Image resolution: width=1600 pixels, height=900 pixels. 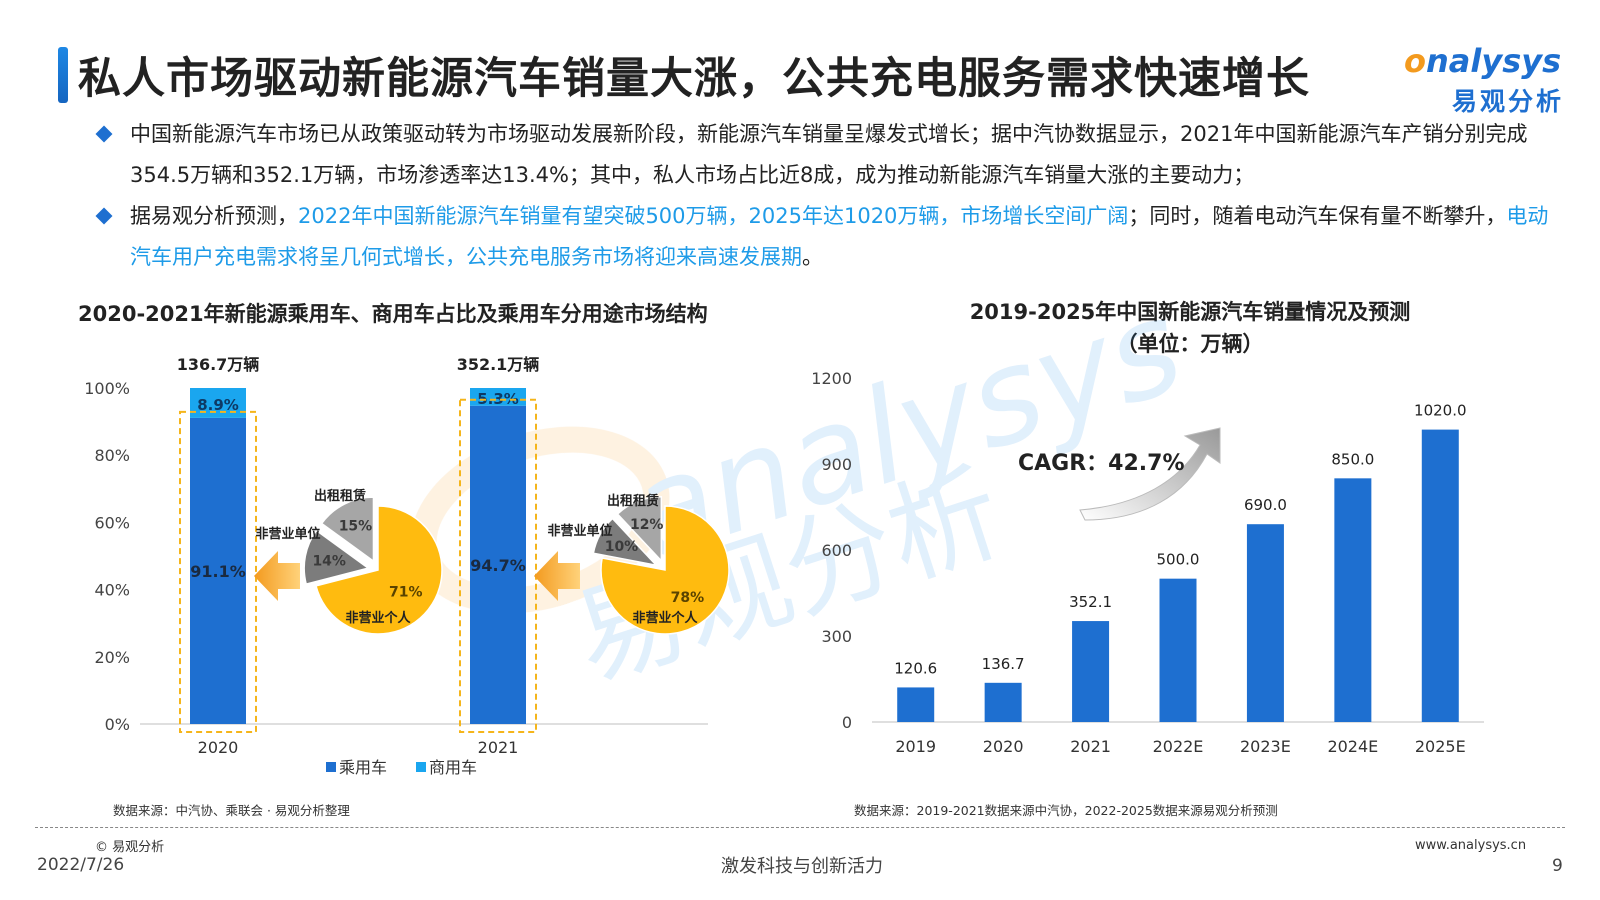 I want to click on bar-value-label: 1020.0, so click(x=1440, y=411).